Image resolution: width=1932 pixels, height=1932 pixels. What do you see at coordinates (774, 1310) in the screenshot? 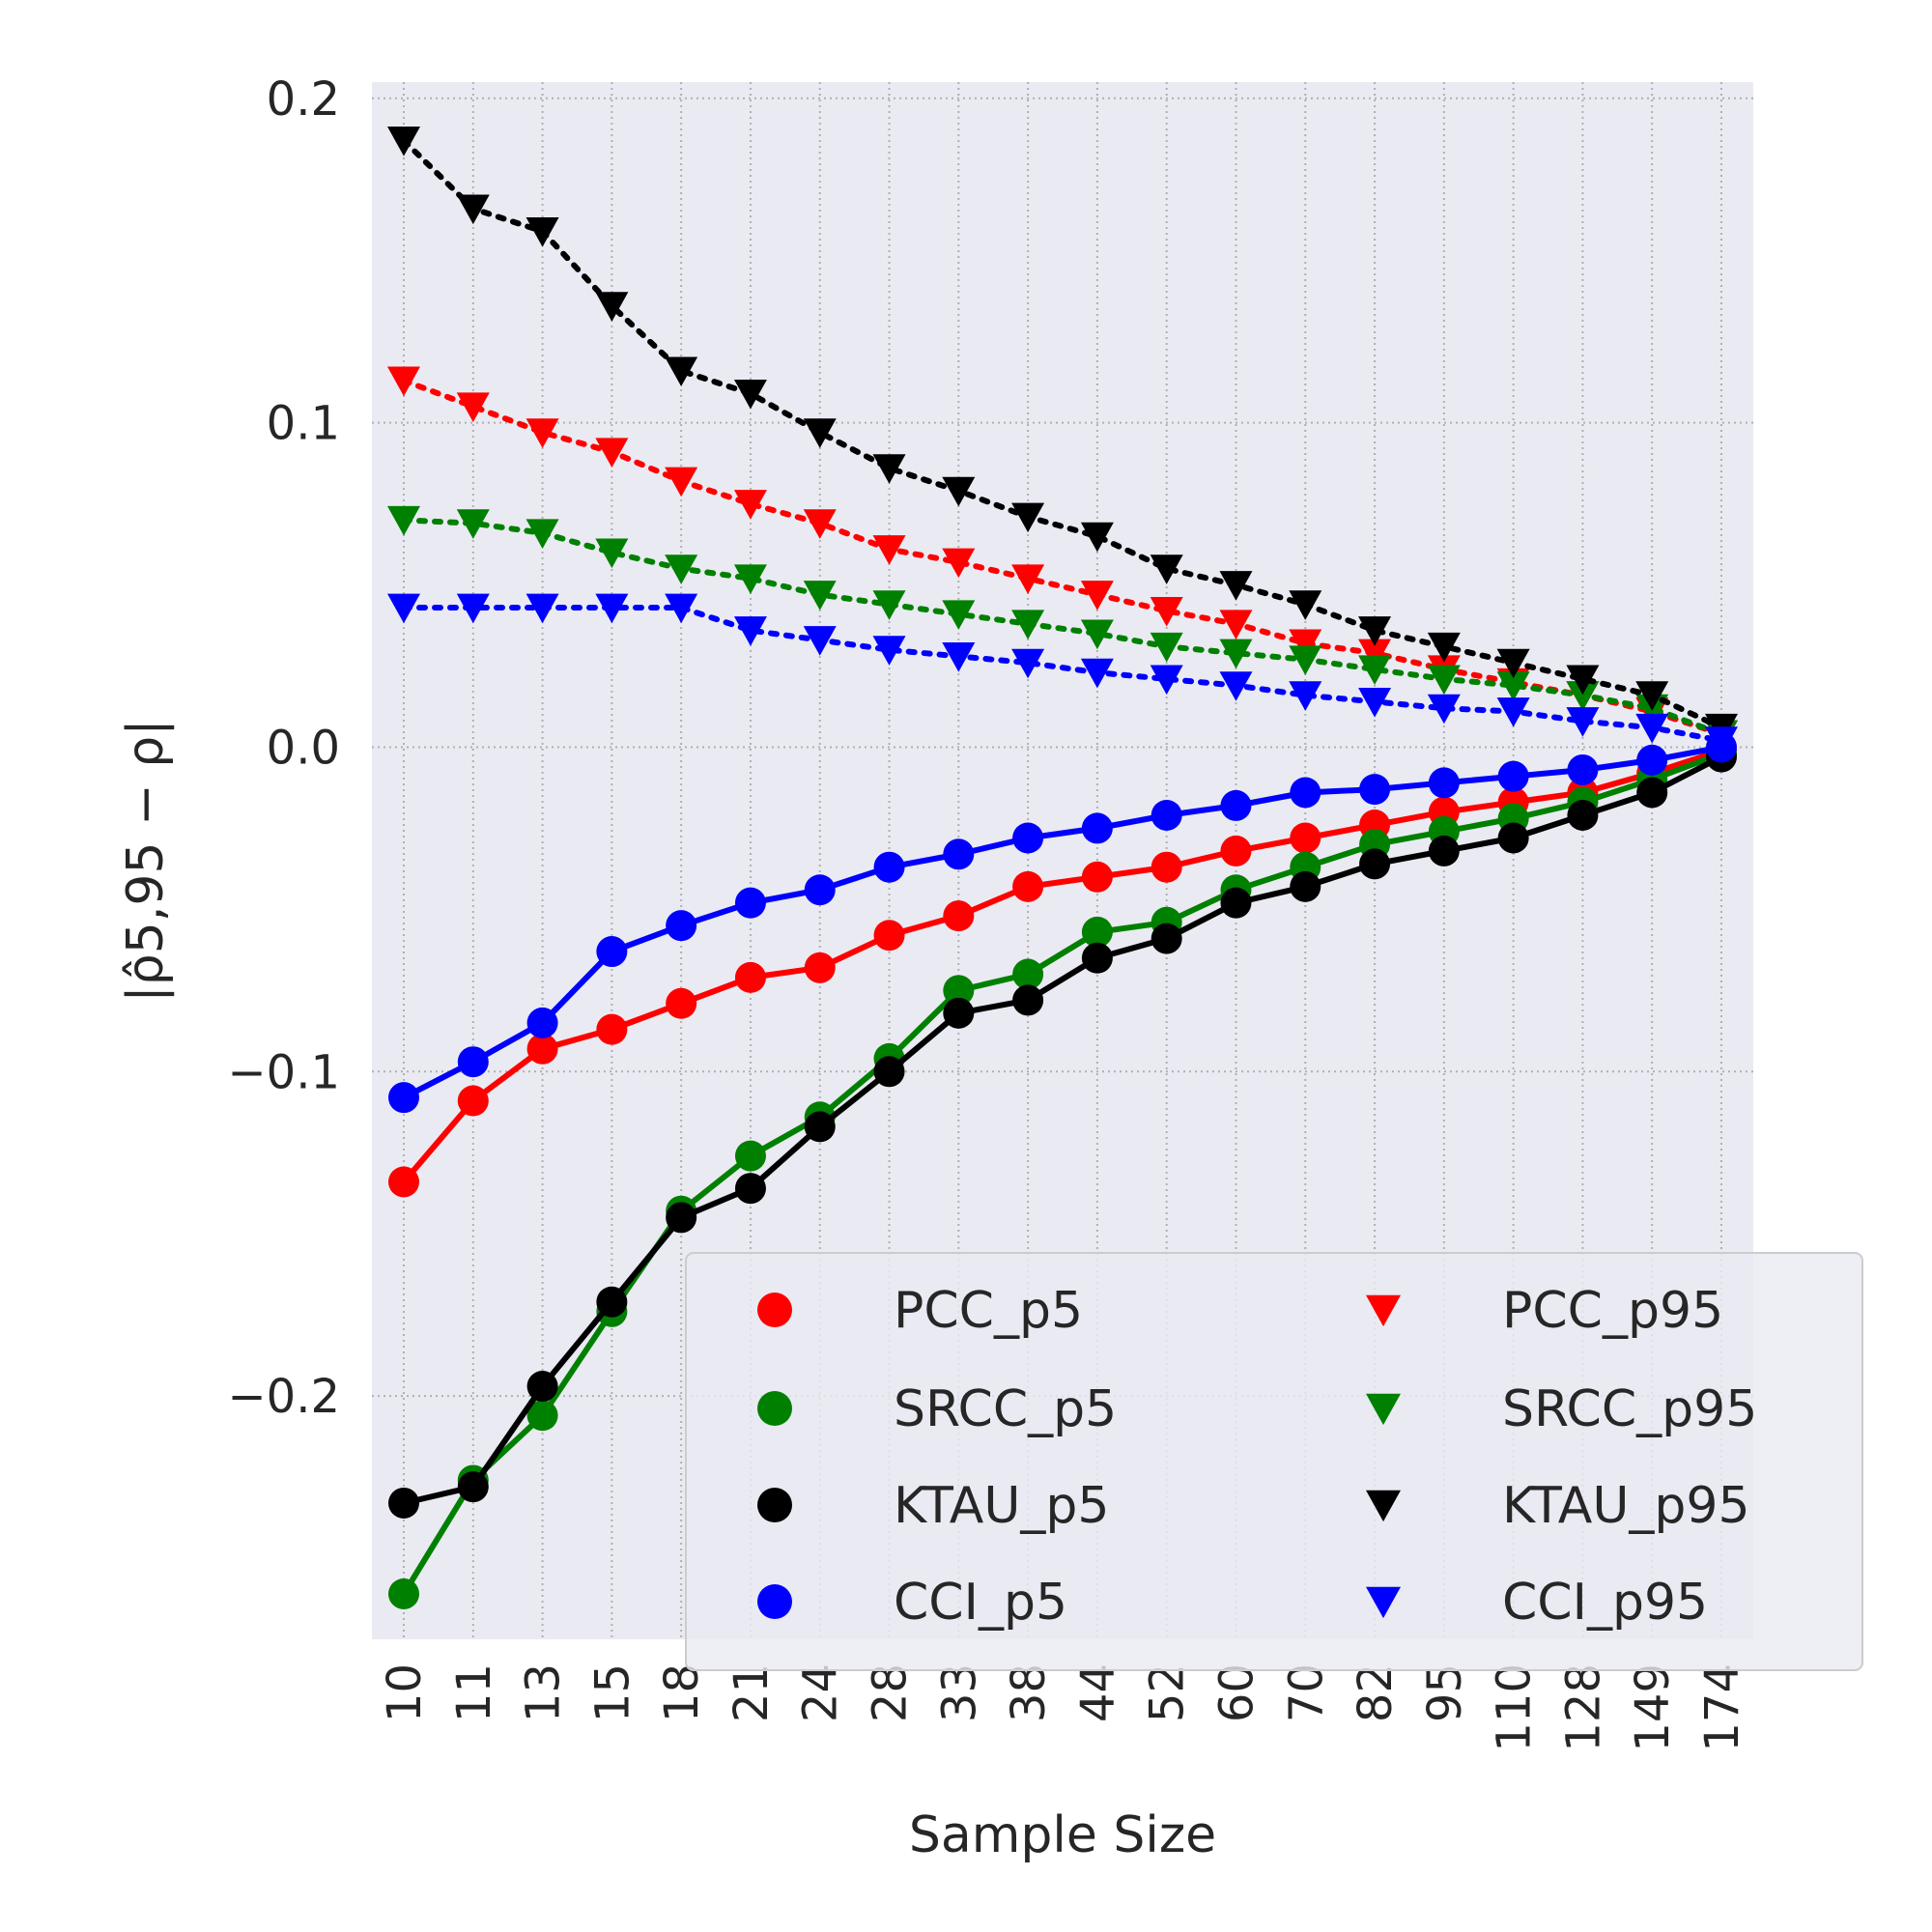
I see `legend-marker-pcc-p5` at bounding box center [774, 1310].